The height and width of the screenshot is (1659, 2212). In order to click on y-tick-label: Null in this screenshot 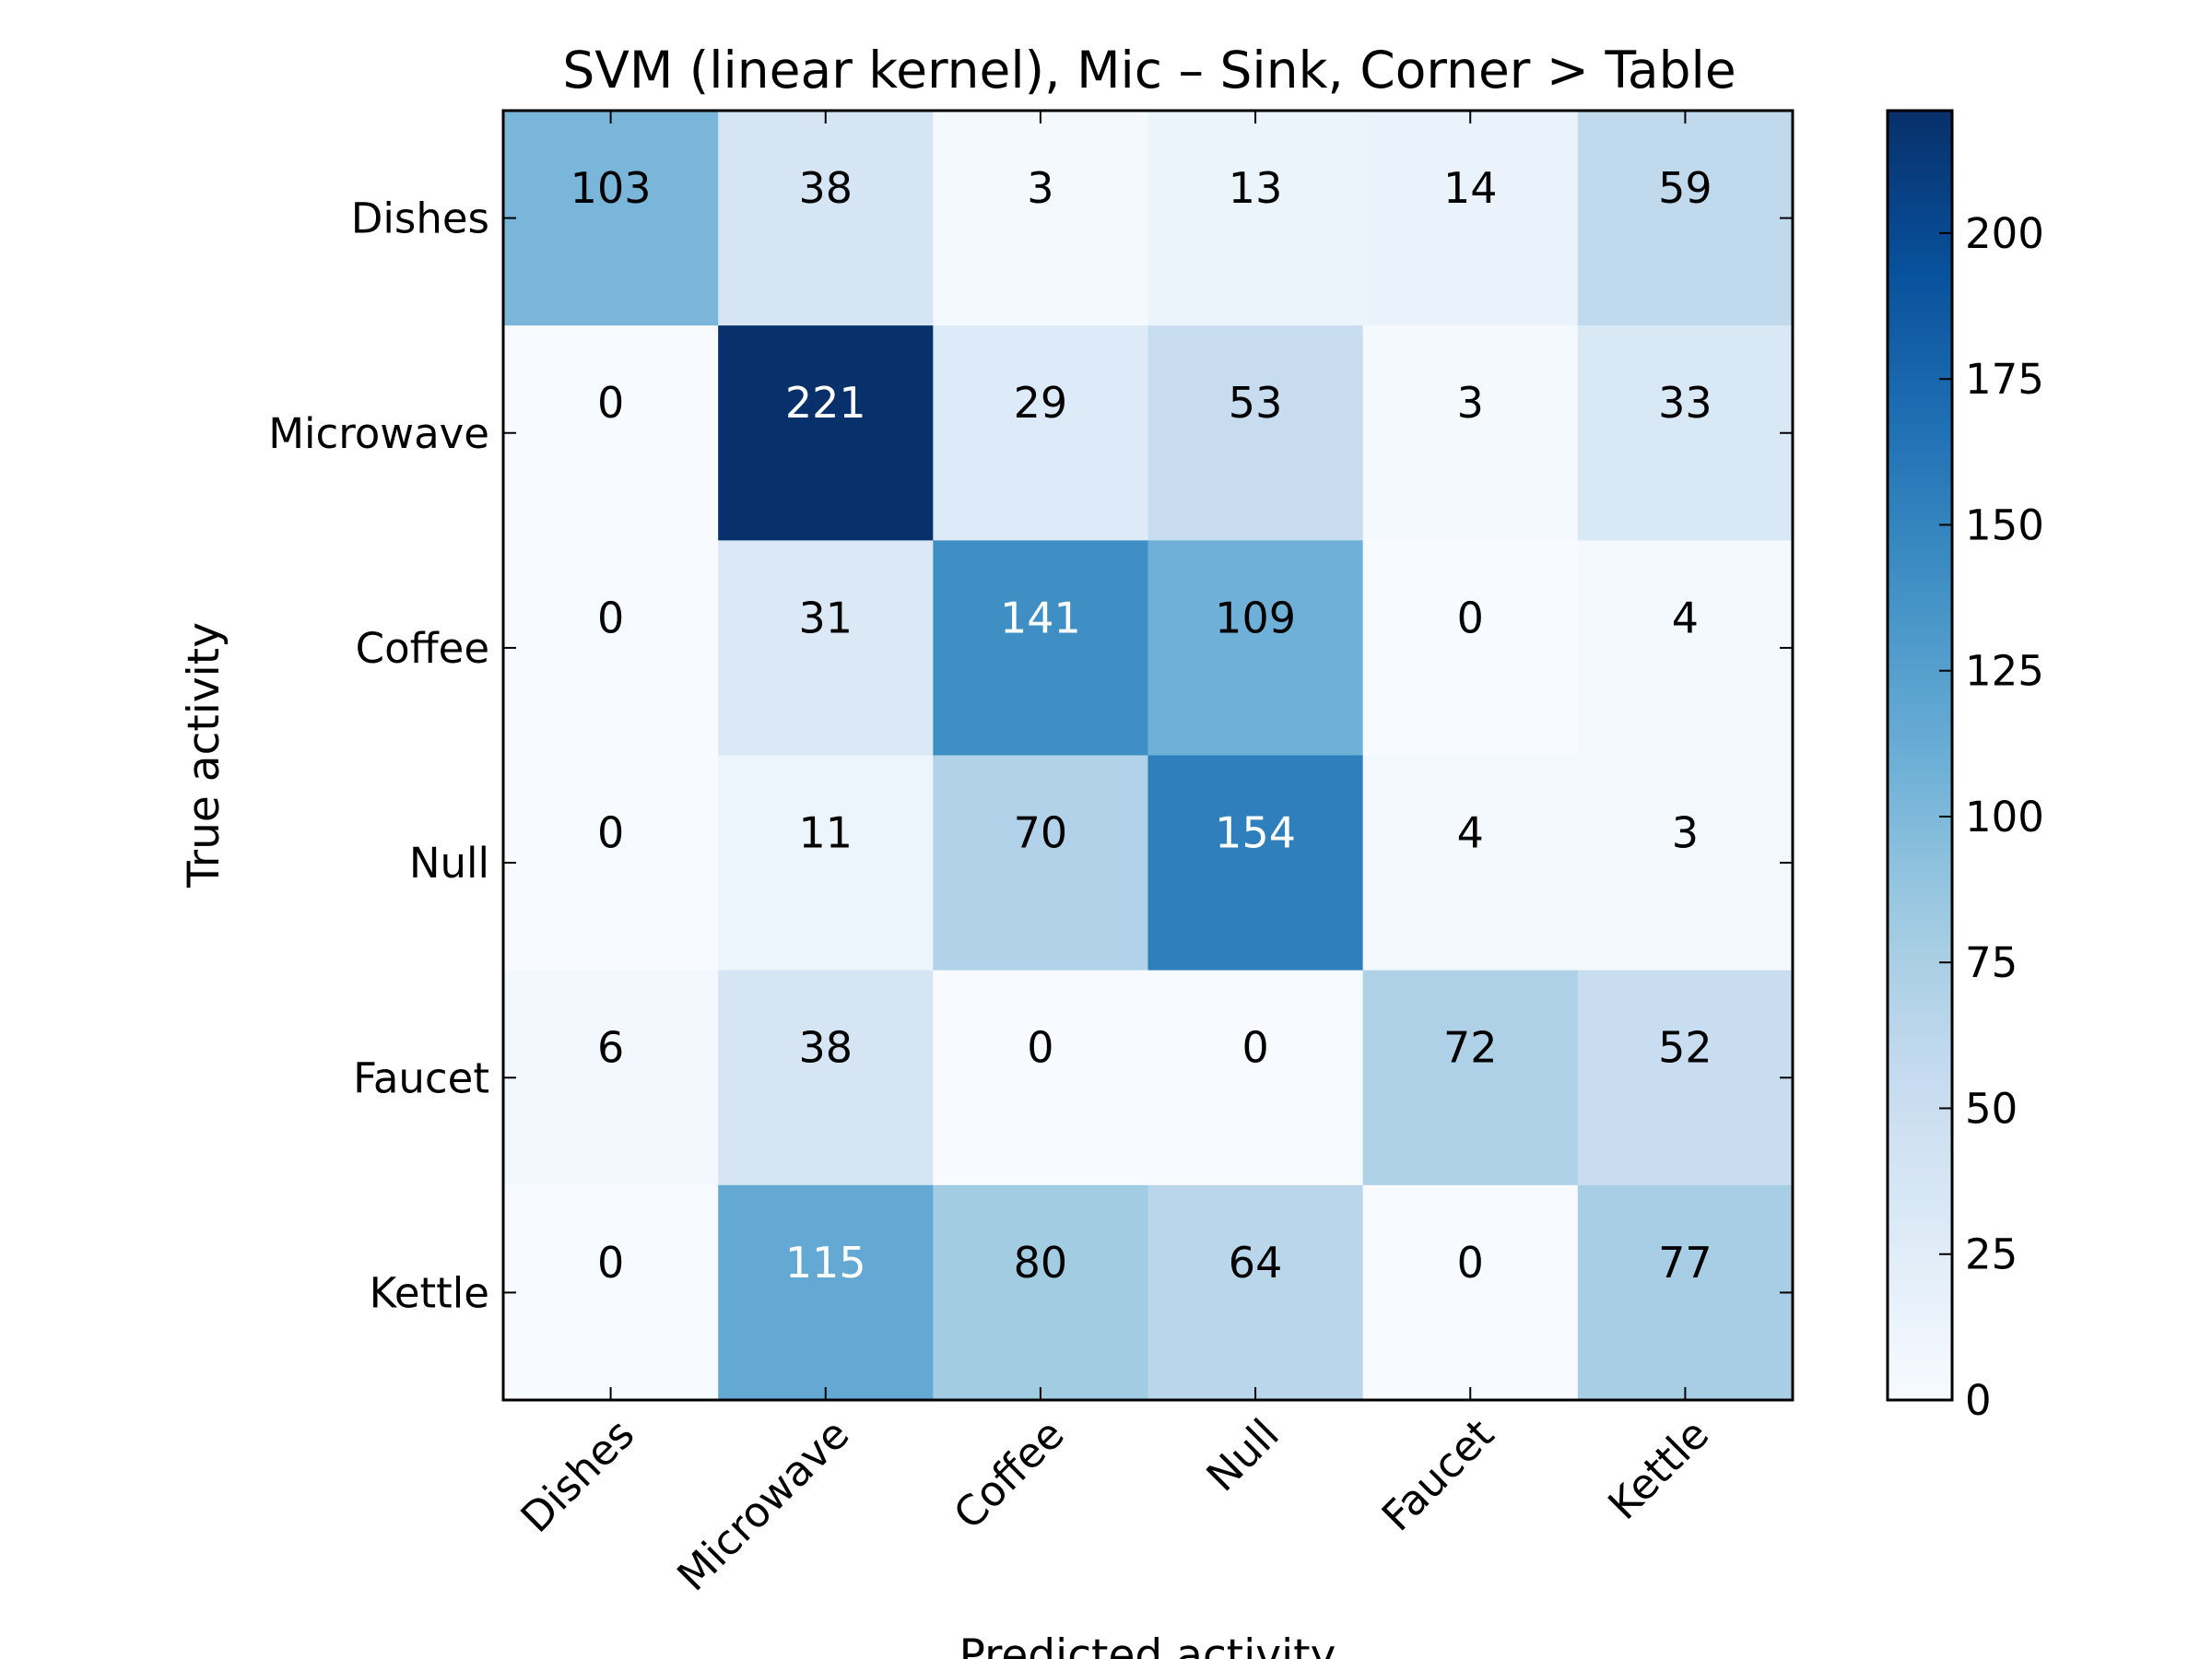, I will do `click(449, 863)`.